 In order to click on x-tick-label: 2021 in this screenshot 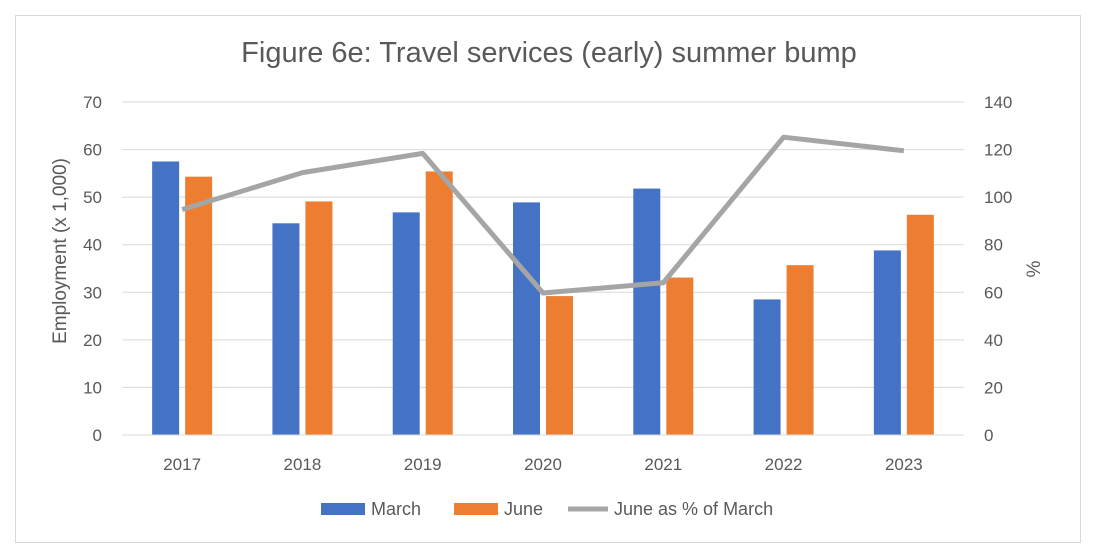, I will do `click(663, 464)`.